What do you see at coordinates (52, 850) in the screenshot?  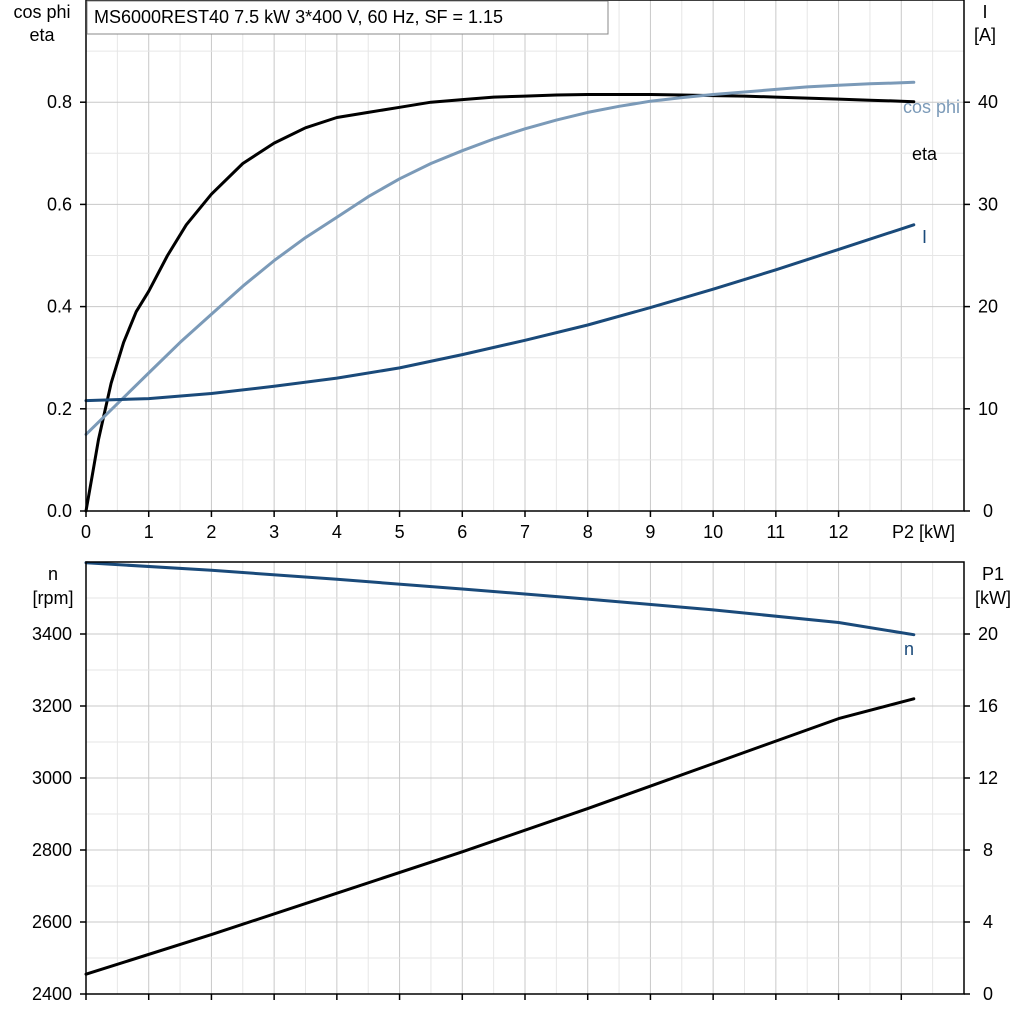 I see `y-left-tick-label: 2800` at bounding box center [52, 850].